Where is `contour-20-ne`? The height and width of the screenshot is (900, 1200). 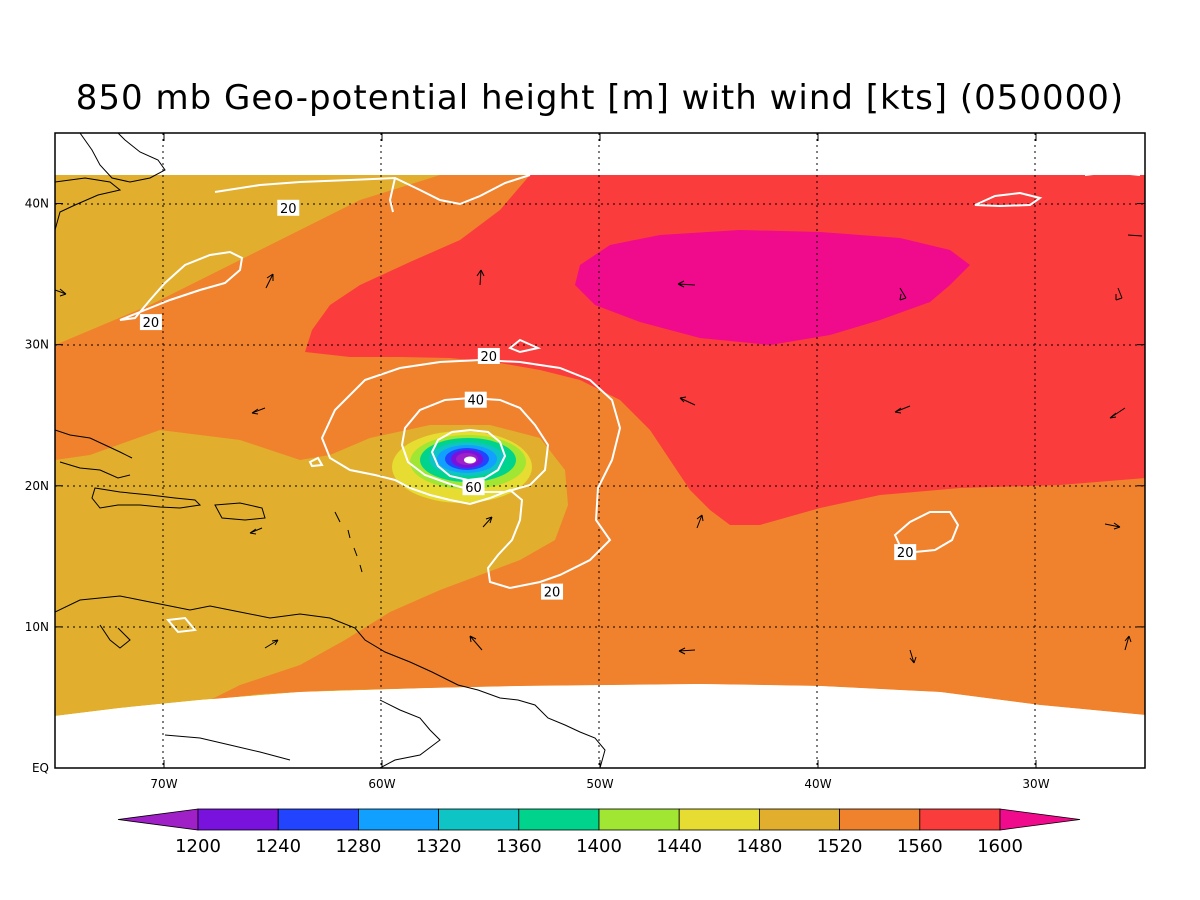 contour-20-ne is located at coordinates (1008, 199).